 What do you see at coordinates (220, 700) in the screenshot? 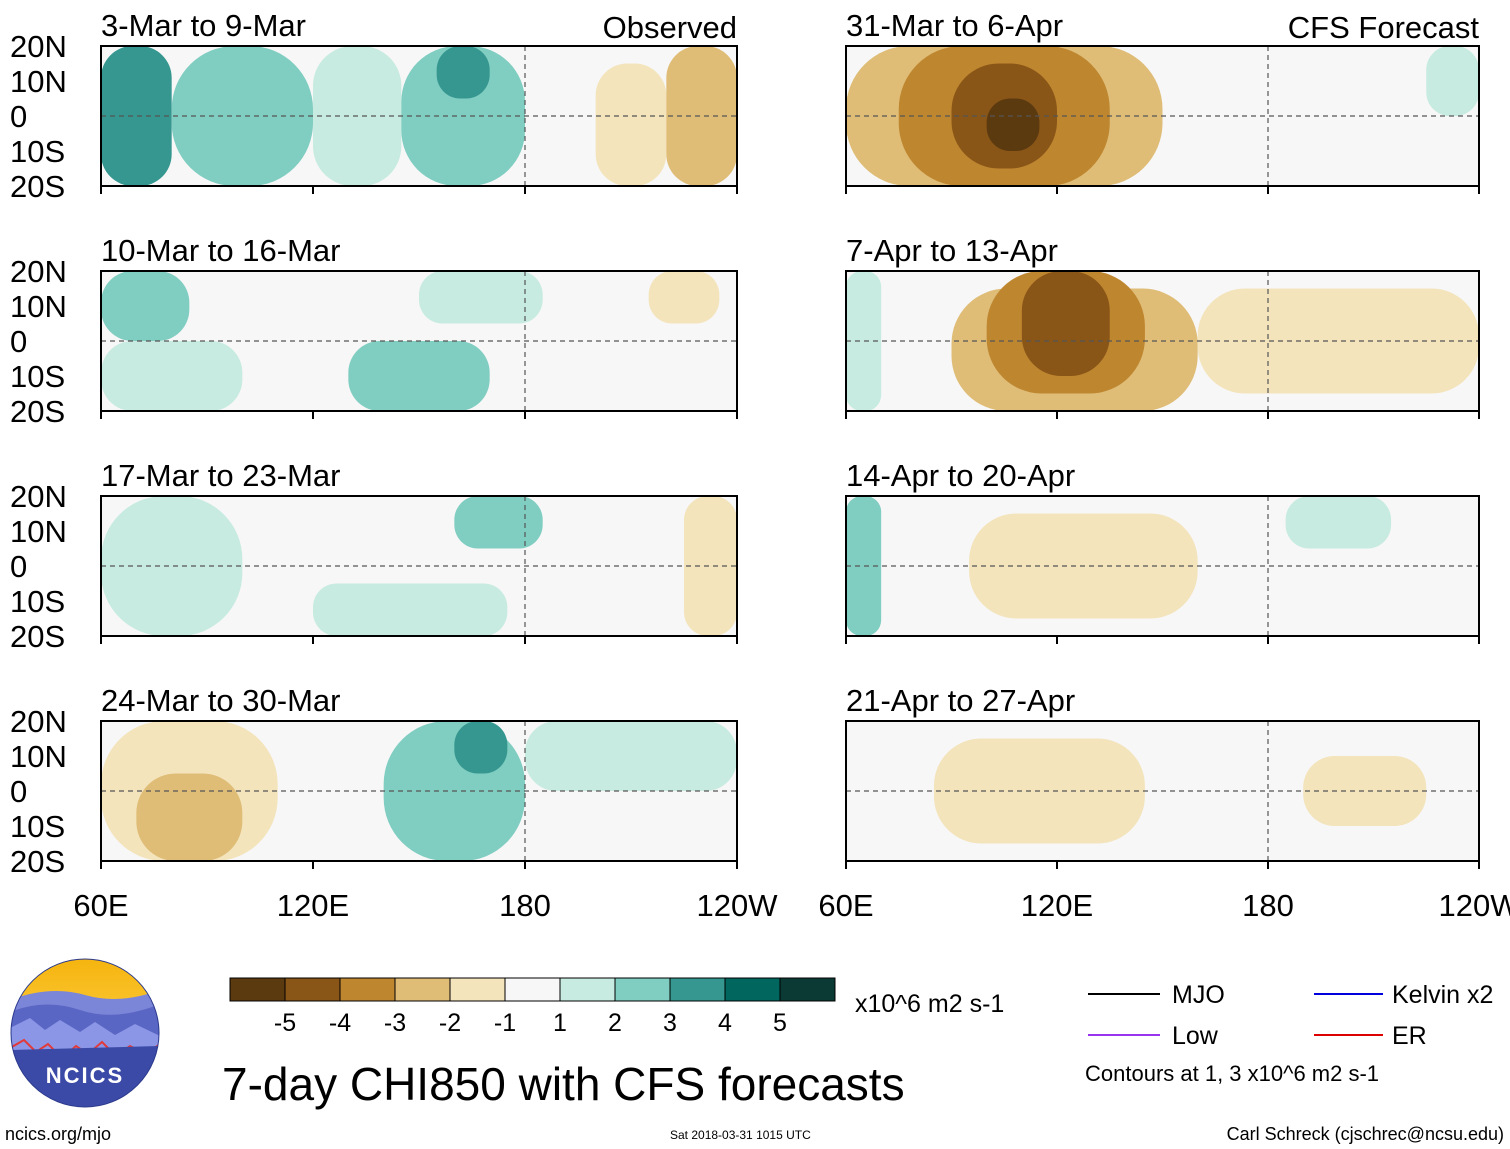
I see `panel-period-label: 24-Mar to 30-Mar` at bounding box center [220, 700].